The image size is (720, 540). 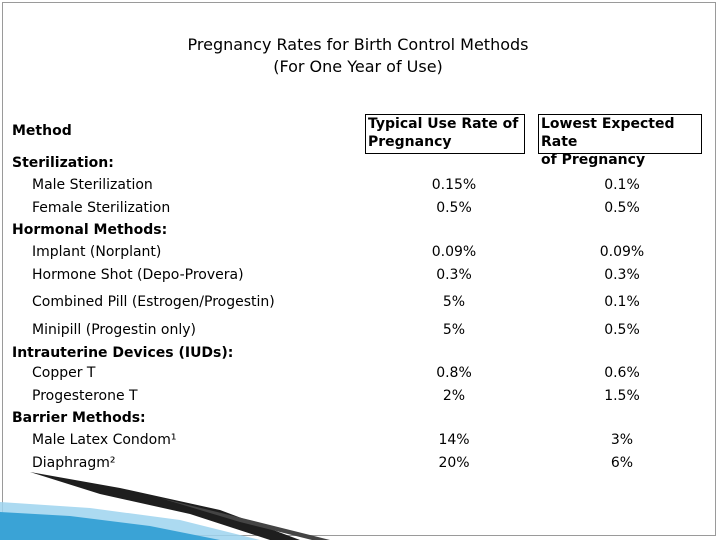 What do you see at coordinates (443, 124) in the screenshot?
I see `header-typical-line1: Typical Use Rate of` at bounding box center [443, 124].